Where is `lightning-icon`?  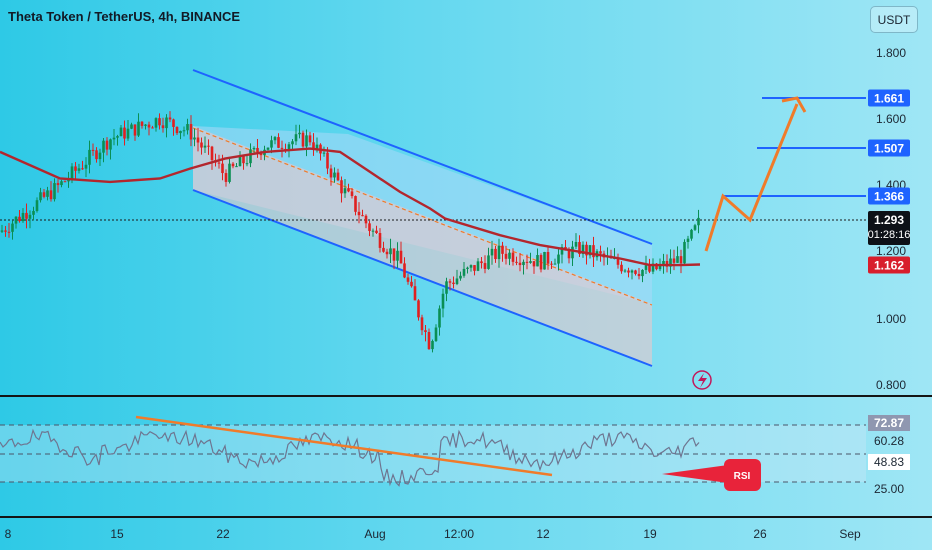
lightning-icon is located at coordinates (702, 380).